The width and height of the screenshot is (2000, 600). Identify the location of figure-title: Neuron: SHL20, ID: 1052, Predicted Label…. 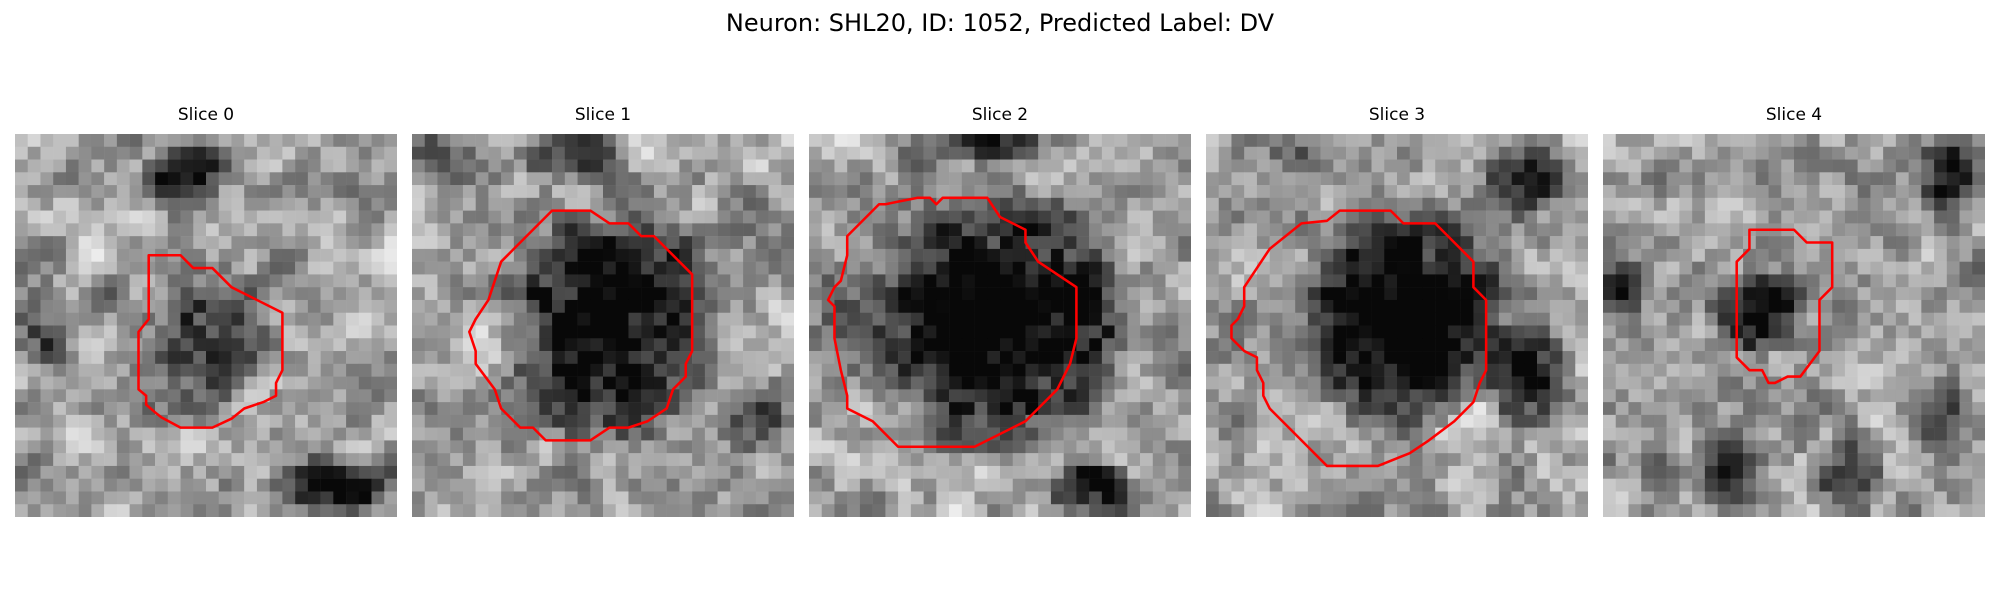
(1000, 23).